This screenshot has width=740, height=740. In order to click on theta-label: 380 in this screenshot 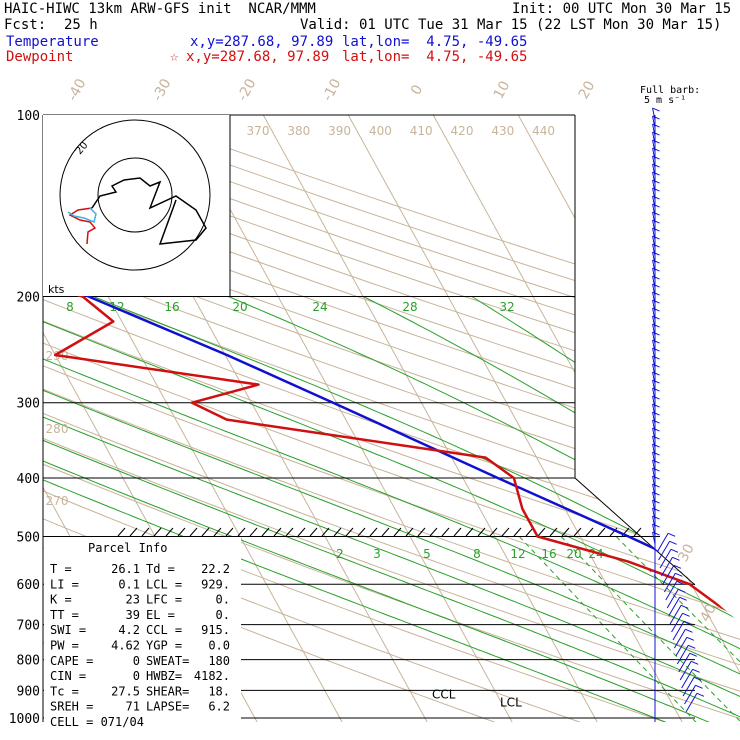, I will do `click(298, 131)`.